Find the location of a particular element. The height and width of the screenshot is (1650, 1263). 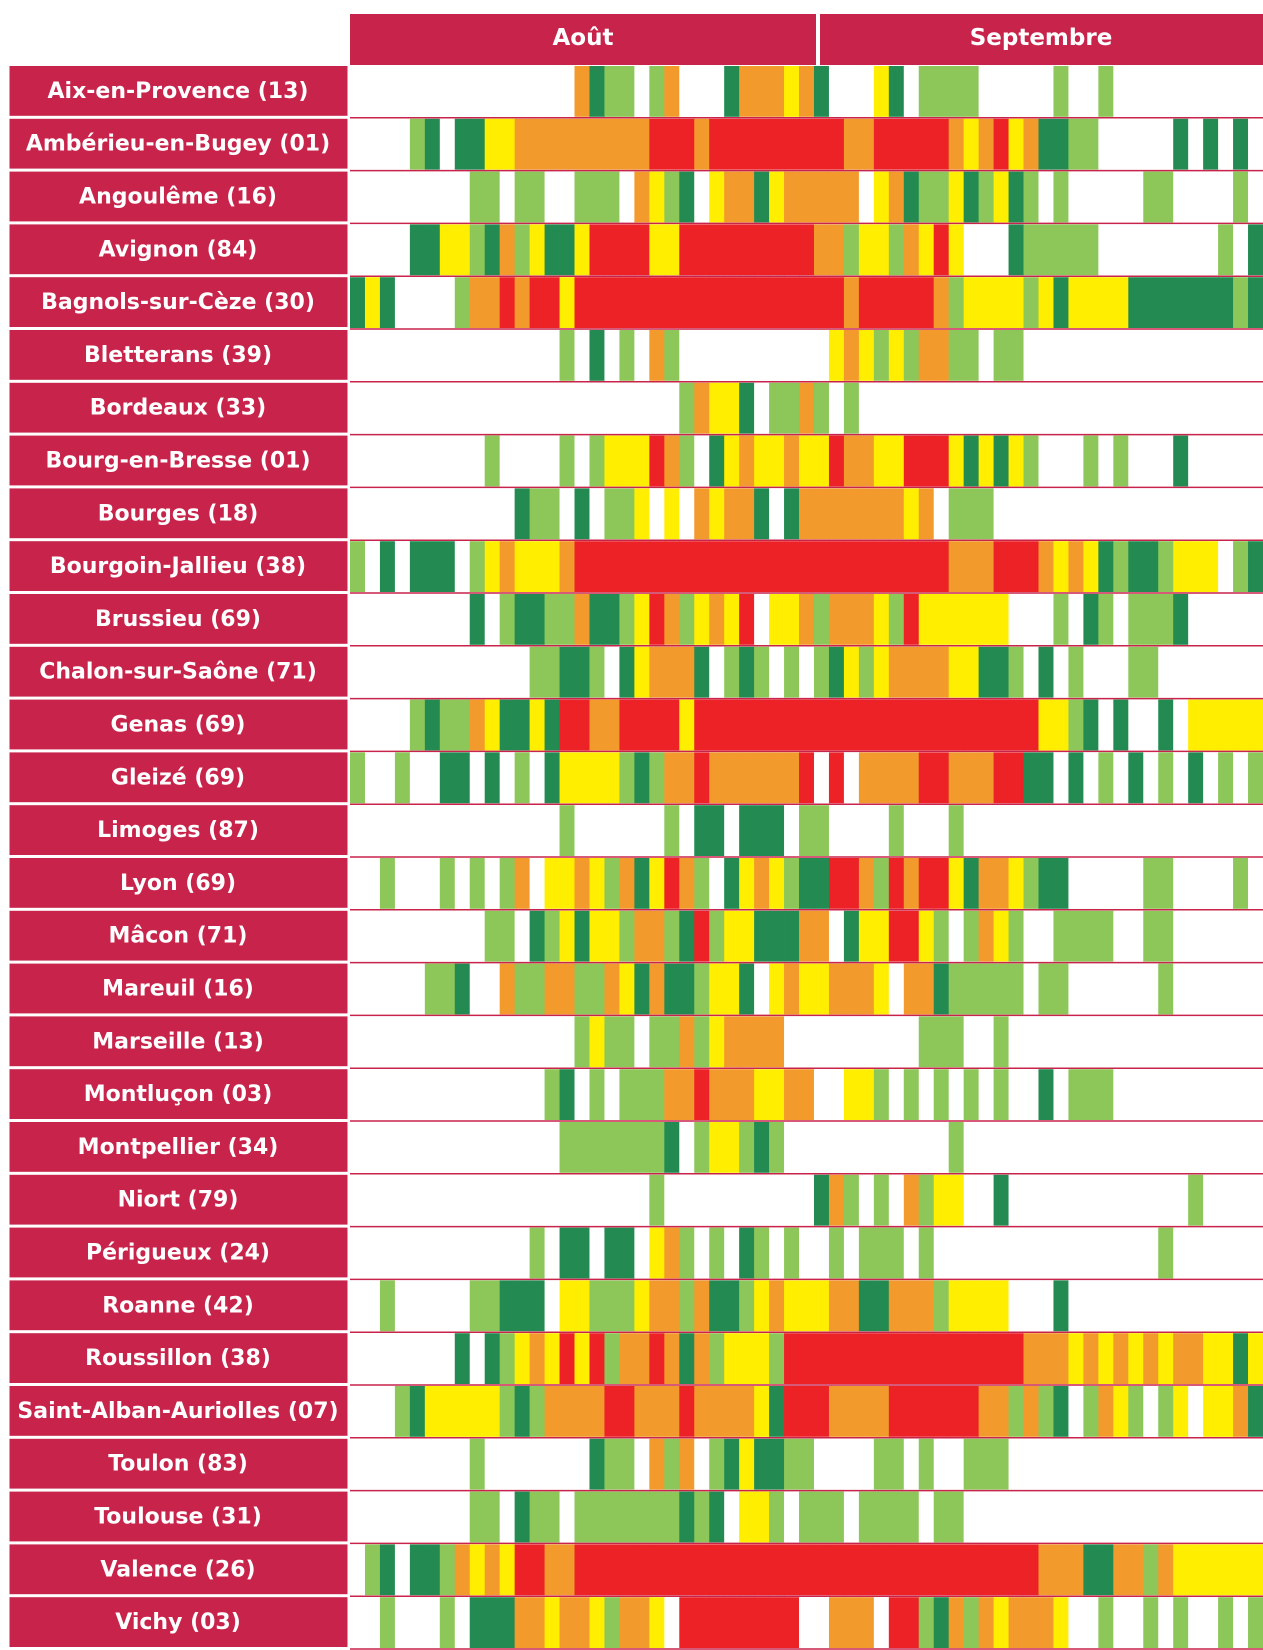

row-label: Gleizé (69) is located at coordinates (178, 777).